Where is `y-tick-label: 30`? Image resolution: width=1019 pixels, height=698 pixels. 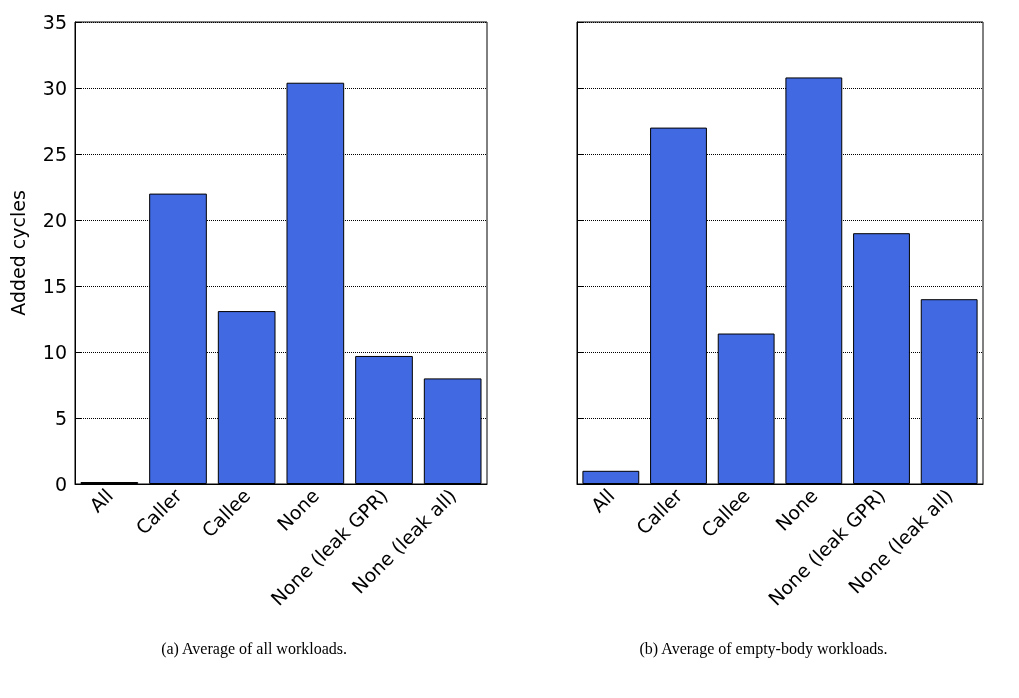
y-tick-label: 30 is located at coordinates (54, 88).